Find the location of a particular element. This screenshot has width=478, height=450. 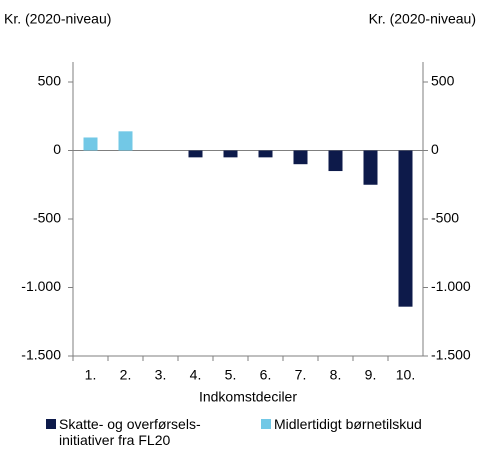

y2-tick-label: -500 is located at coordinates (445, 218).